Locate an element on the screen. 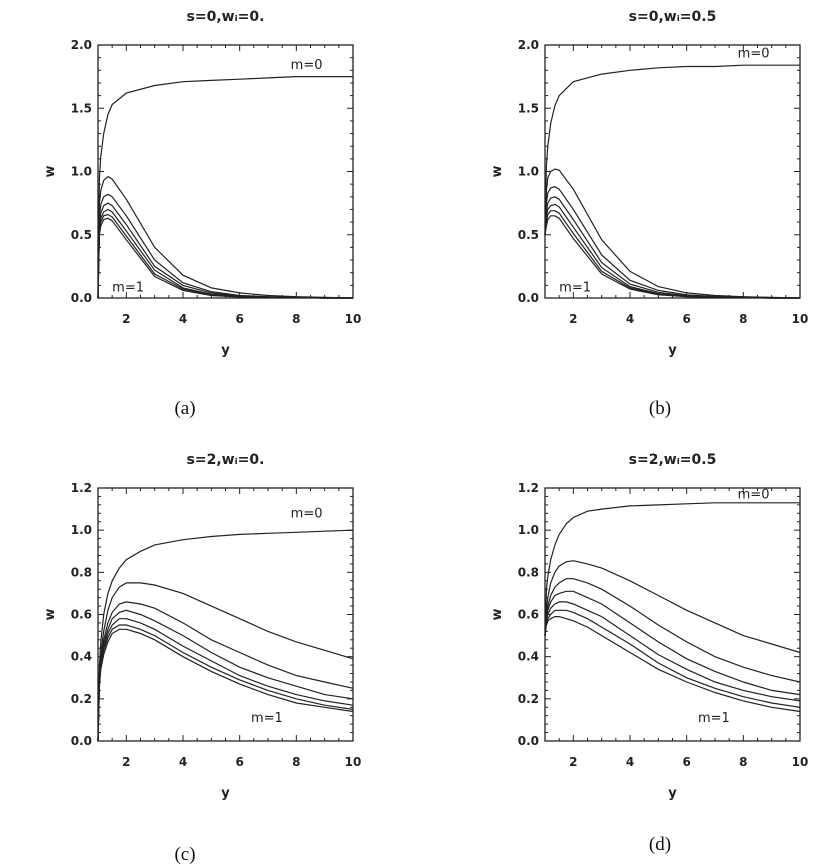 Image resolution: width=830 pixels, height=868 pixels. panel-title: s=2,wᵢ=0. is located at coordinates (226, 460).